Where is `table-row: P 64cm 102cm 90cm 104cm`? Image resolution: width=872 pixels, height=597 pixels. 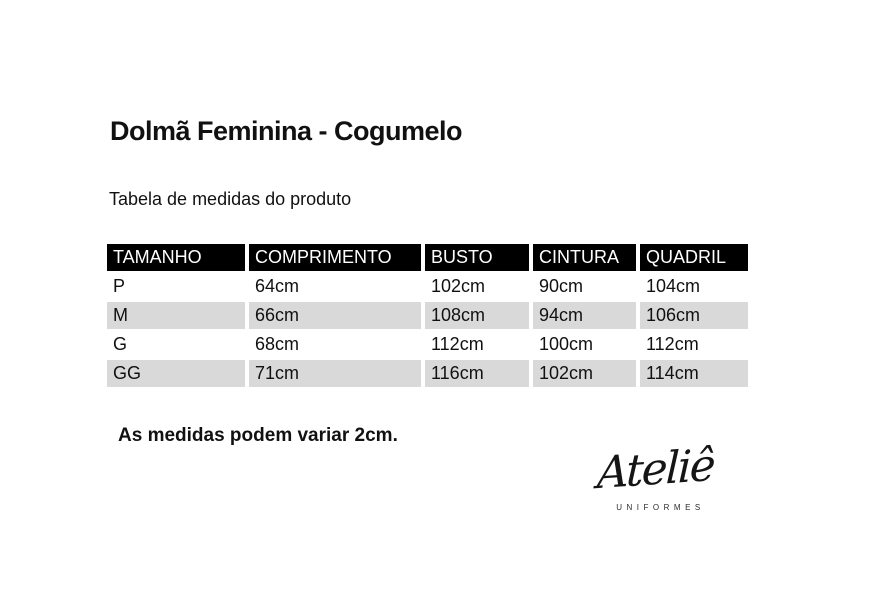
table-row: P 64cm 102cm 90cm 104cm is located at coordinates (427, 286).